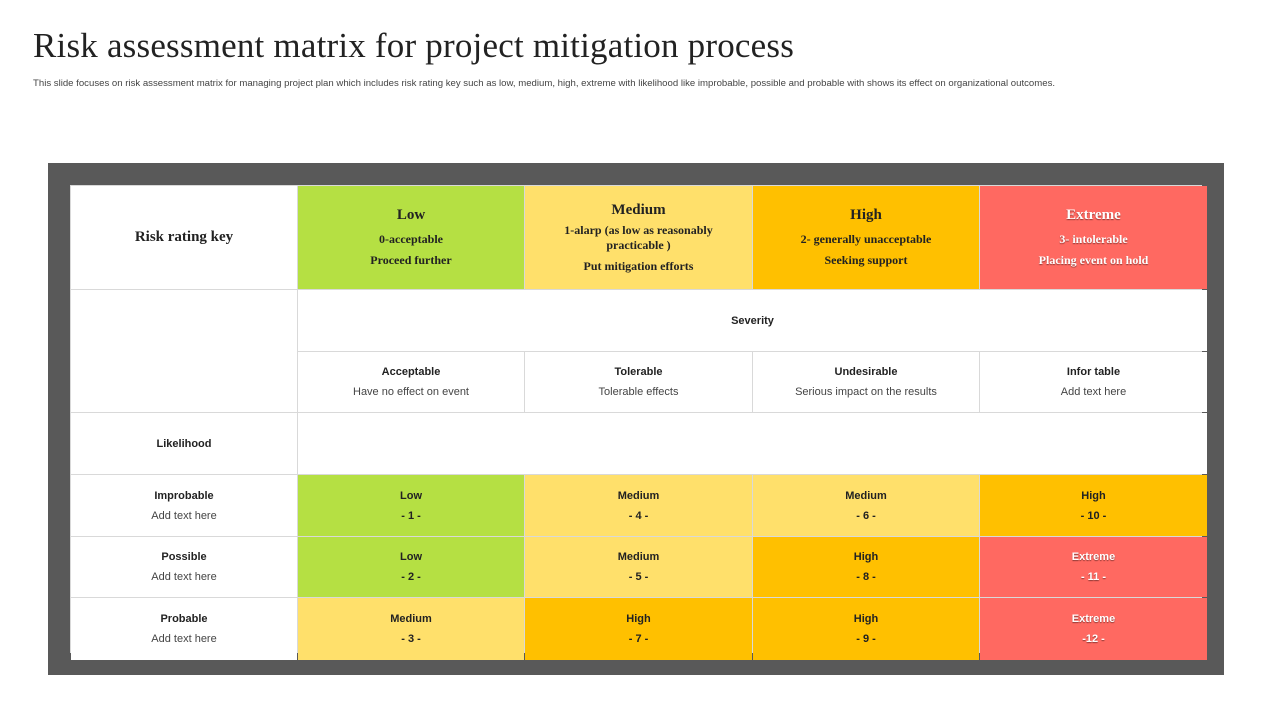 This screenshot has height=720, width=1280. What do you see at coordinates (411, 629) in the screenshot?
I see `matrix-cell: Medium - 3 -` at bounding box center [411, 629].